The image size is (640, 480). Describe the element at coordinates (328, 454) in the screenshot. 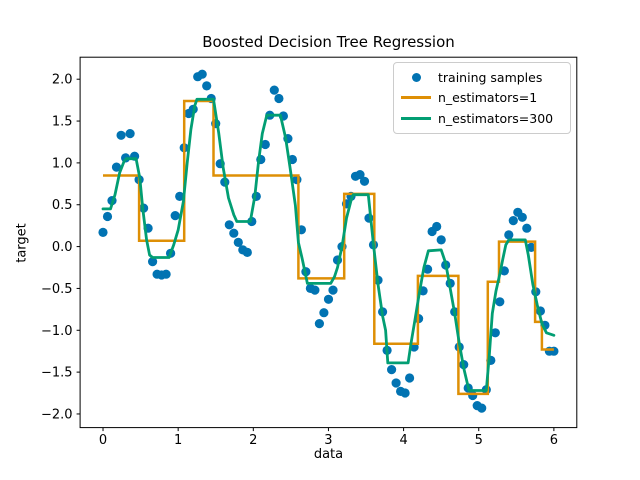

I see `x-axis-label: data` at that location.